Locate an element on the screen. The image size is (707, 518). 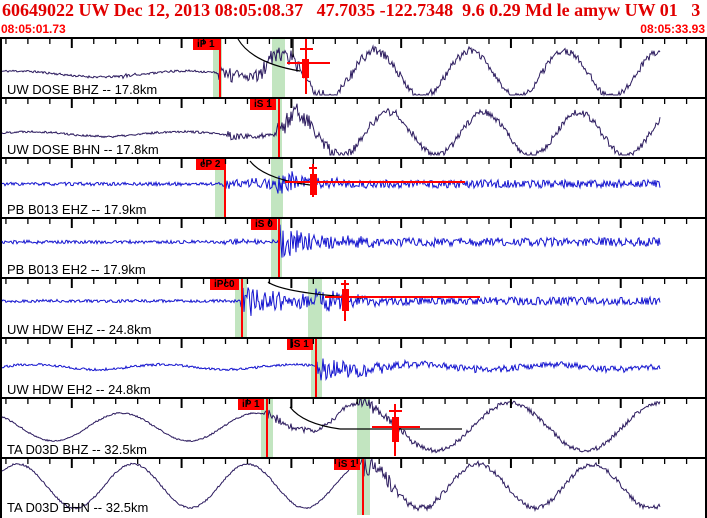
trace-station-label: TA D03D BHN -- 32.5km is located at coordinates (78, 507).